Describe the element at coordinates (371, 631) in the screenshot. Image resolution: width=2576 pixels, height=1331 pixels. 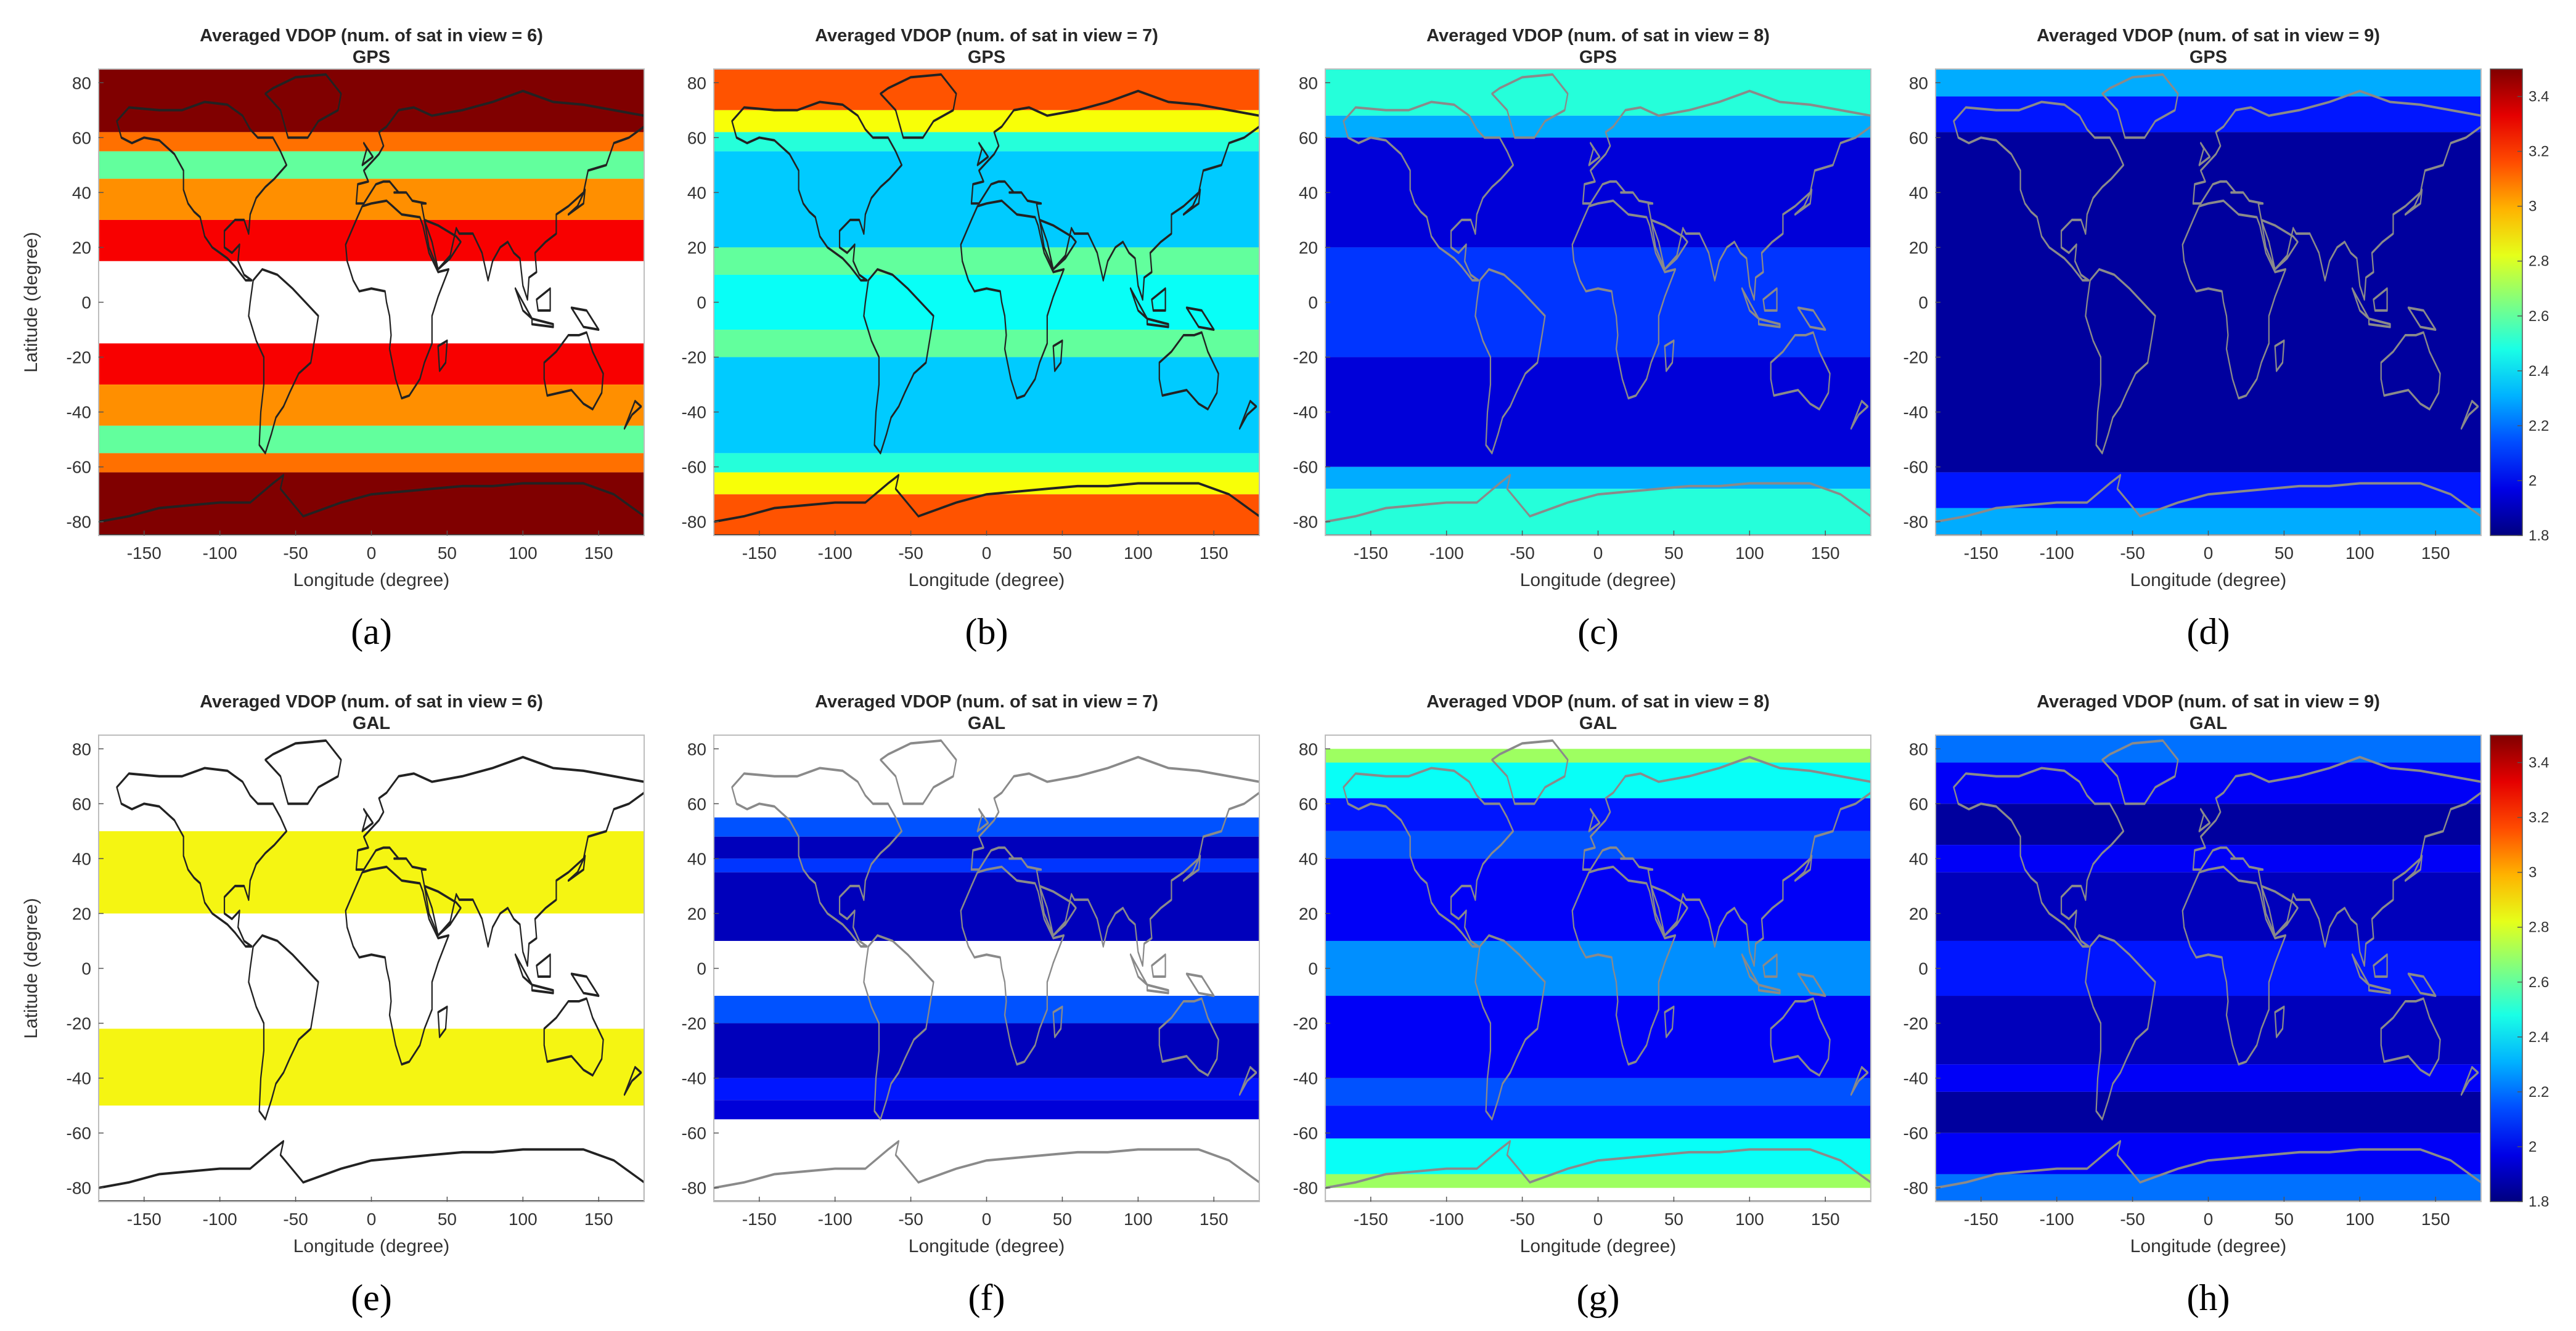
I see `panel-letter: (a)` at that location.